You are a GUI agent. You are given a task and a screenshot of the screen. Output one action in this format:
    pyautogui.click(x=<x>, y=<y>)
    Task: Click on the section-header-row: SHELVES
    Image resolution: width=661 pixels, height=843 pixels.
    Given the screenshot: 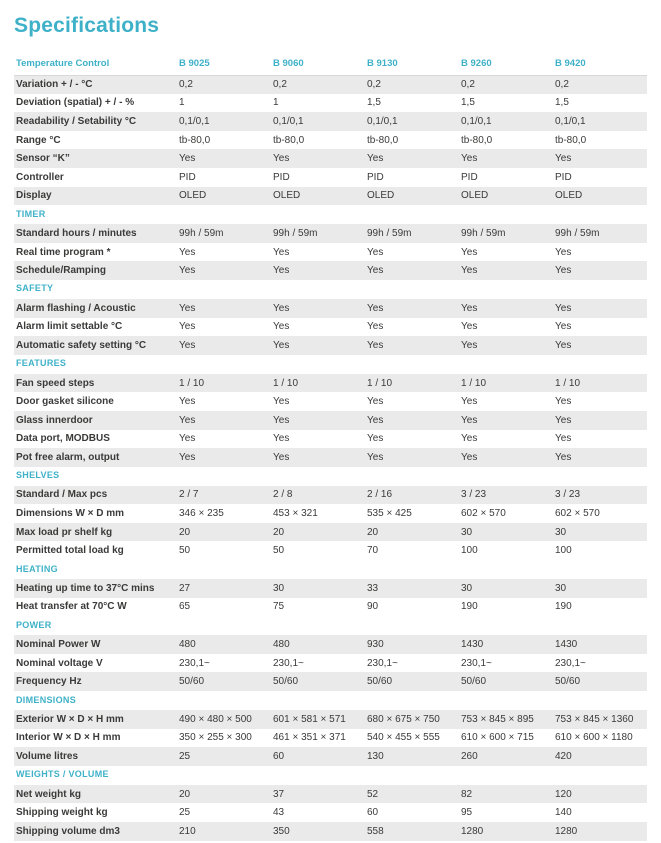 What is the action you would take?
    pyautogui.click(x=330, y=476)
    